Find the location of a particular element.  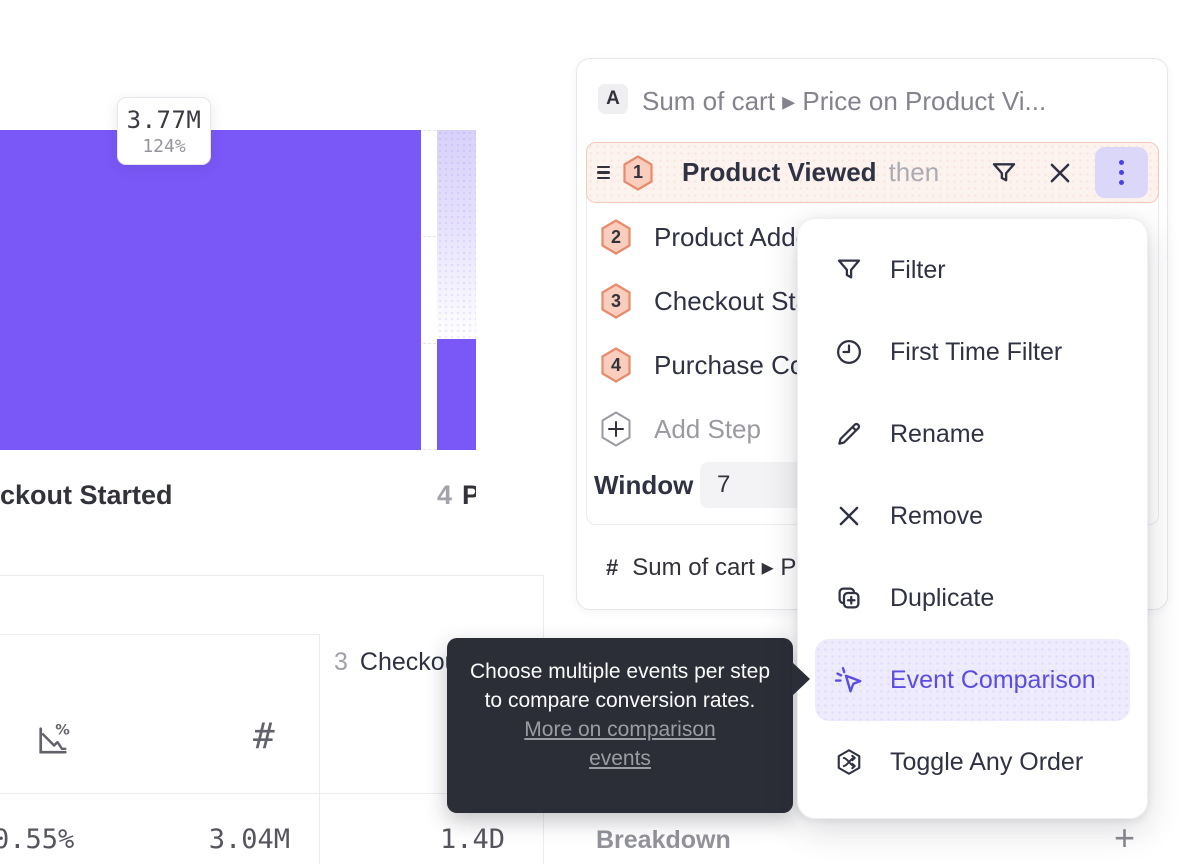

add-step-label: Add Step is located at coordinates (707, 428).